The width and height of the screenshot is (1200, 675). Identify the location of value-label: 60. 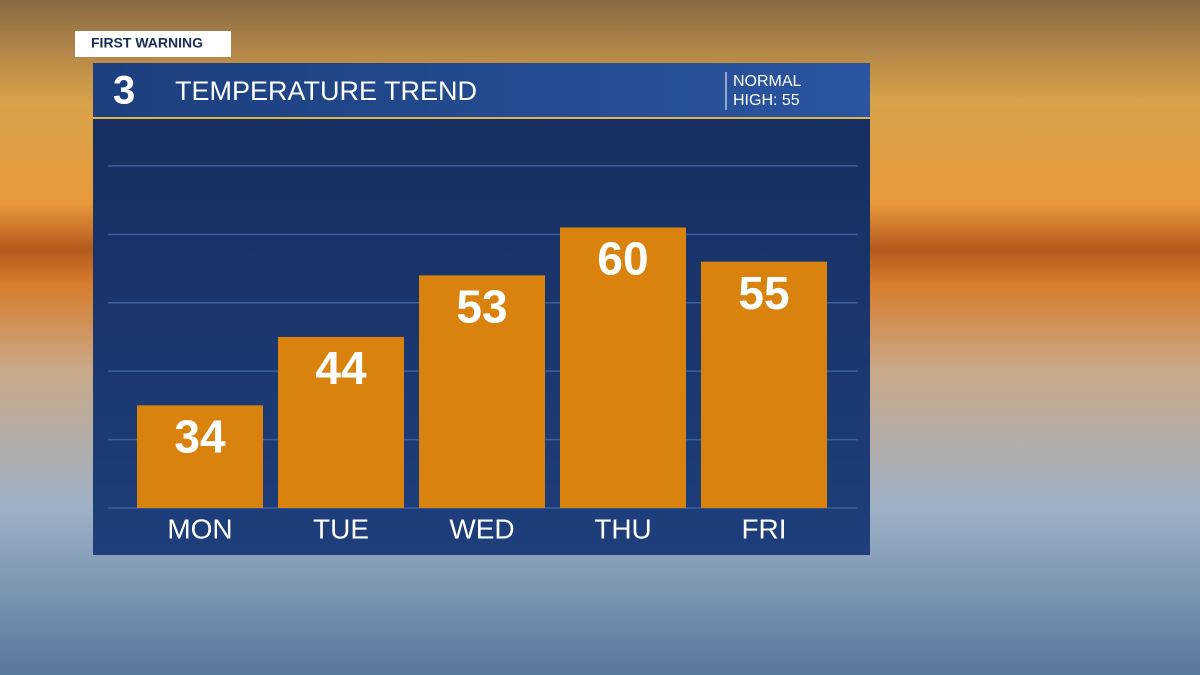
(622, 259).